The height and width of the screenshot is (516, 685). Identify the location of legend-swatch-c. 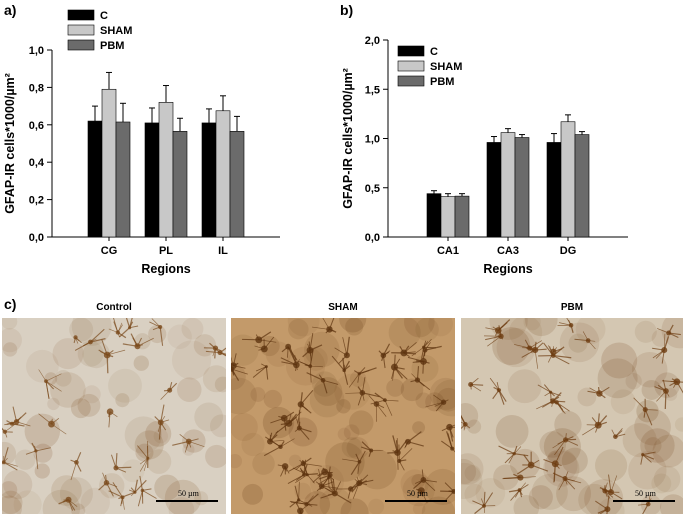
(411, 51).